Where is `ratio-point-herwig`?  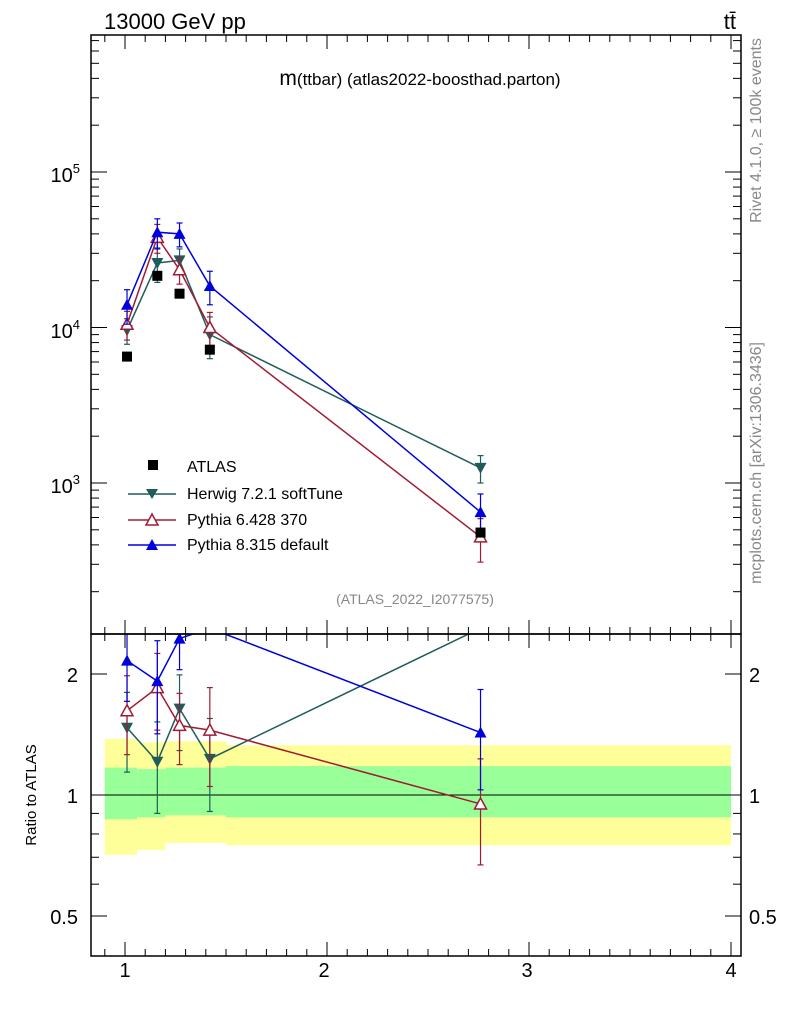
ratio-point-herwig is located at coordinates (157, 762).